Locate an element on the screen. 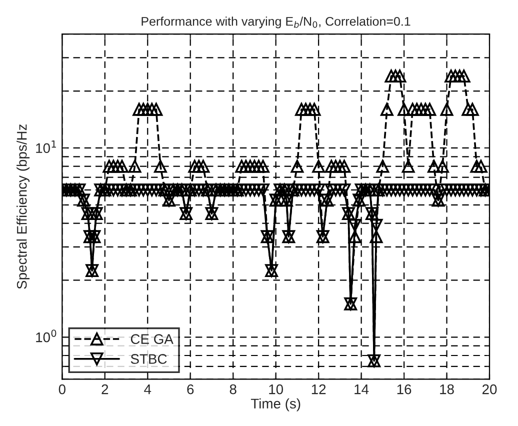 Image resolution: width=518 pixels, height=426 pixels. x-tick-label: 18 is located at coordinates (447, 389).